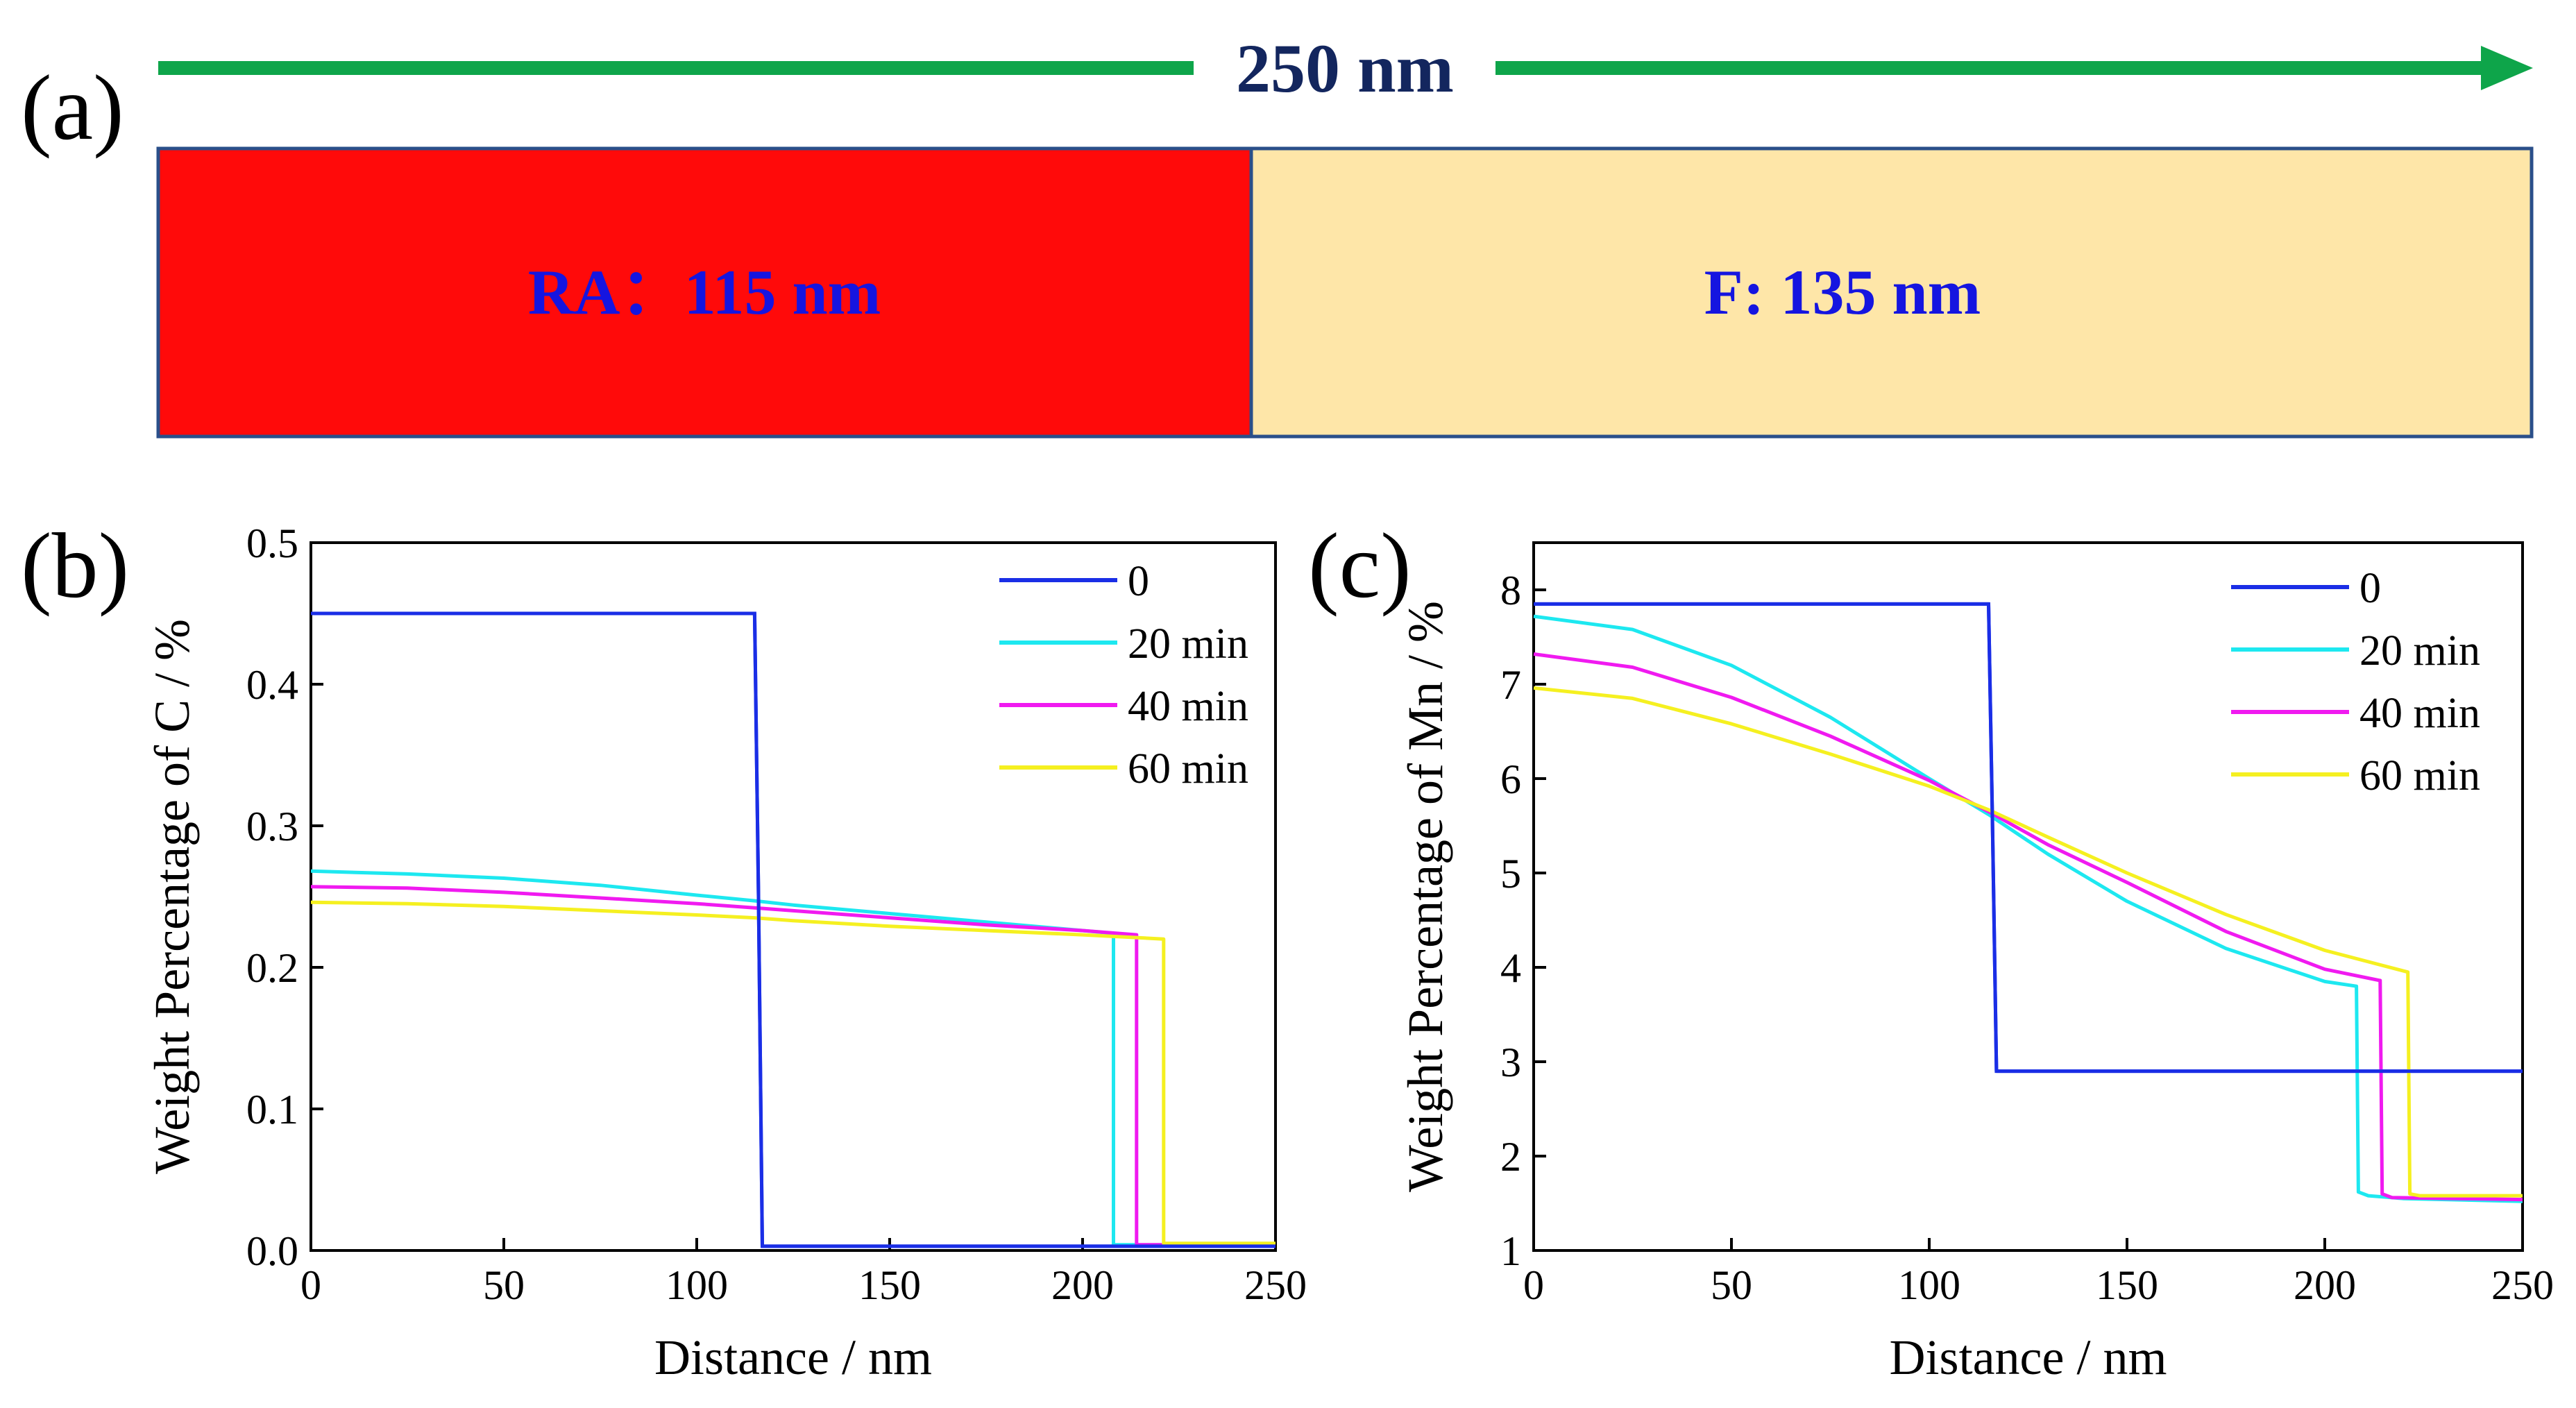 The height and width of the screenshot is (1408, 2576). What do you see at coordinates (1842, 293) in the screenshot?
I see `f-label: F: 135 nm` at bounding box center [1842, 293].